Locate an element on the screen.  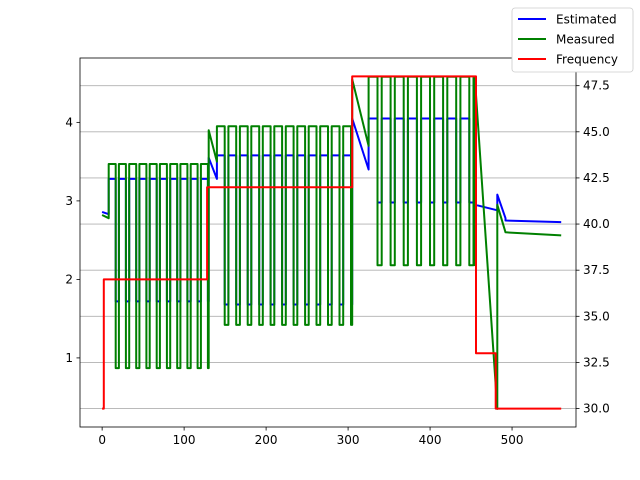
y-left-tick-label: 3 is located at coordinates (69, 201).